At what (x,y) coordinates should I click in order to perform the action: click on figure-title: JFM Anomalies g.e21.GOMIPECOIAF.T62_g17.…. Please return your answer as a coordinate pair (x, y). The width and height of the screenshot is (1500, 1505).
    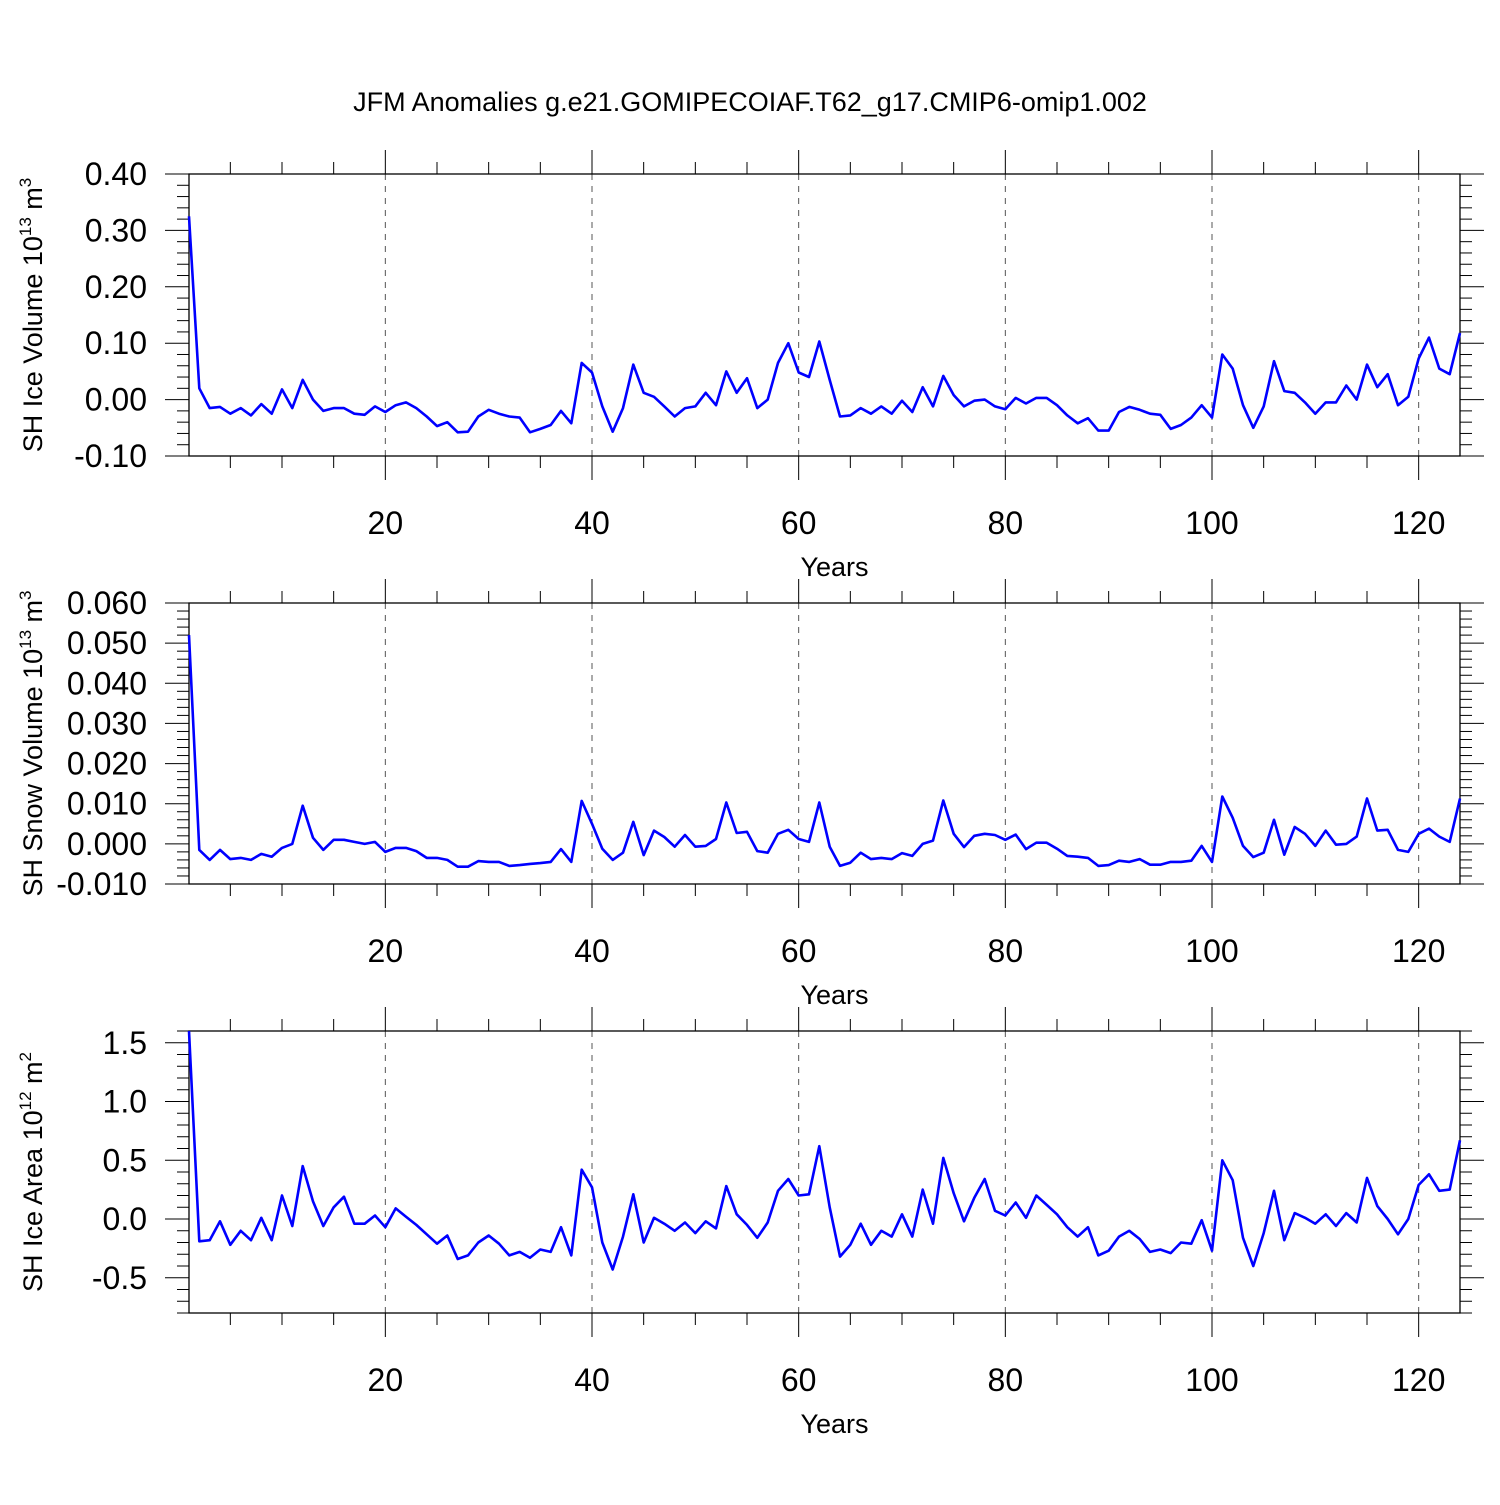
    Looking at the image, I should click on (750, 102).